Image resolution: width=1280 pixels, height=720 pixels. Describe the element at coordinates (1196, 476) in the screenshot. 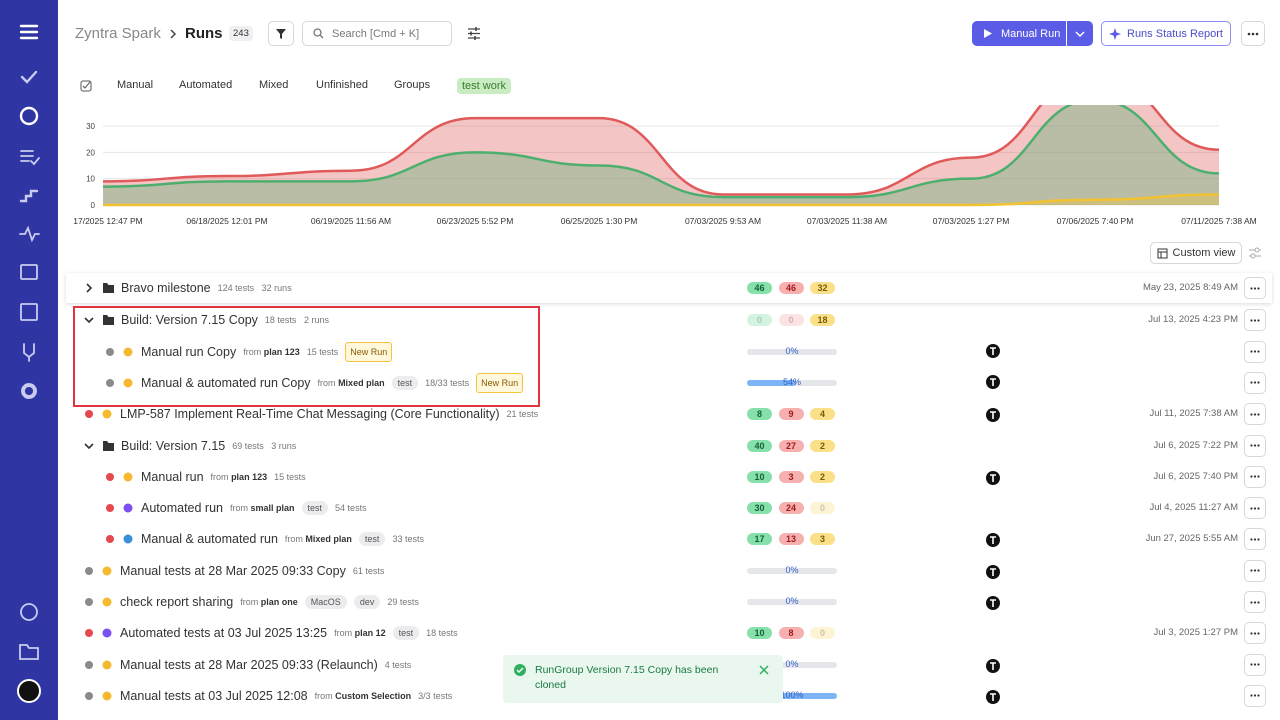

I see `row-date: Jul 6, 2025 7:40 PM` at that location.